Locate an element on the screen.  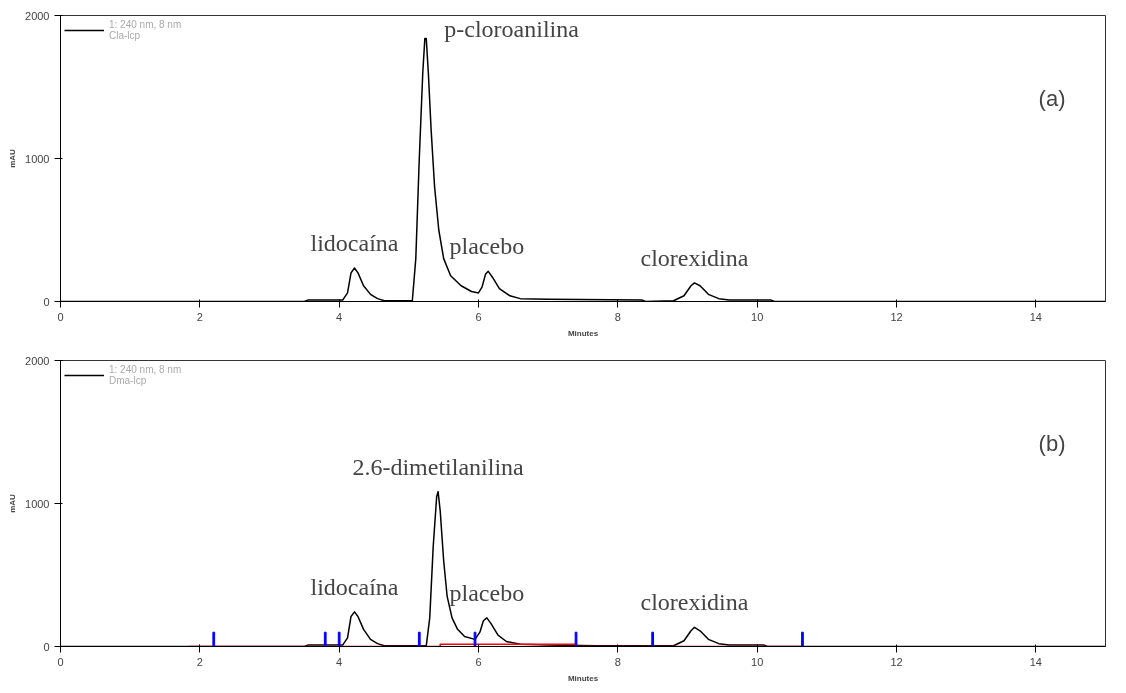
legend-label: 1: 240 nm, 8 nm Cla-lcp is located at coordinates (145, 30).